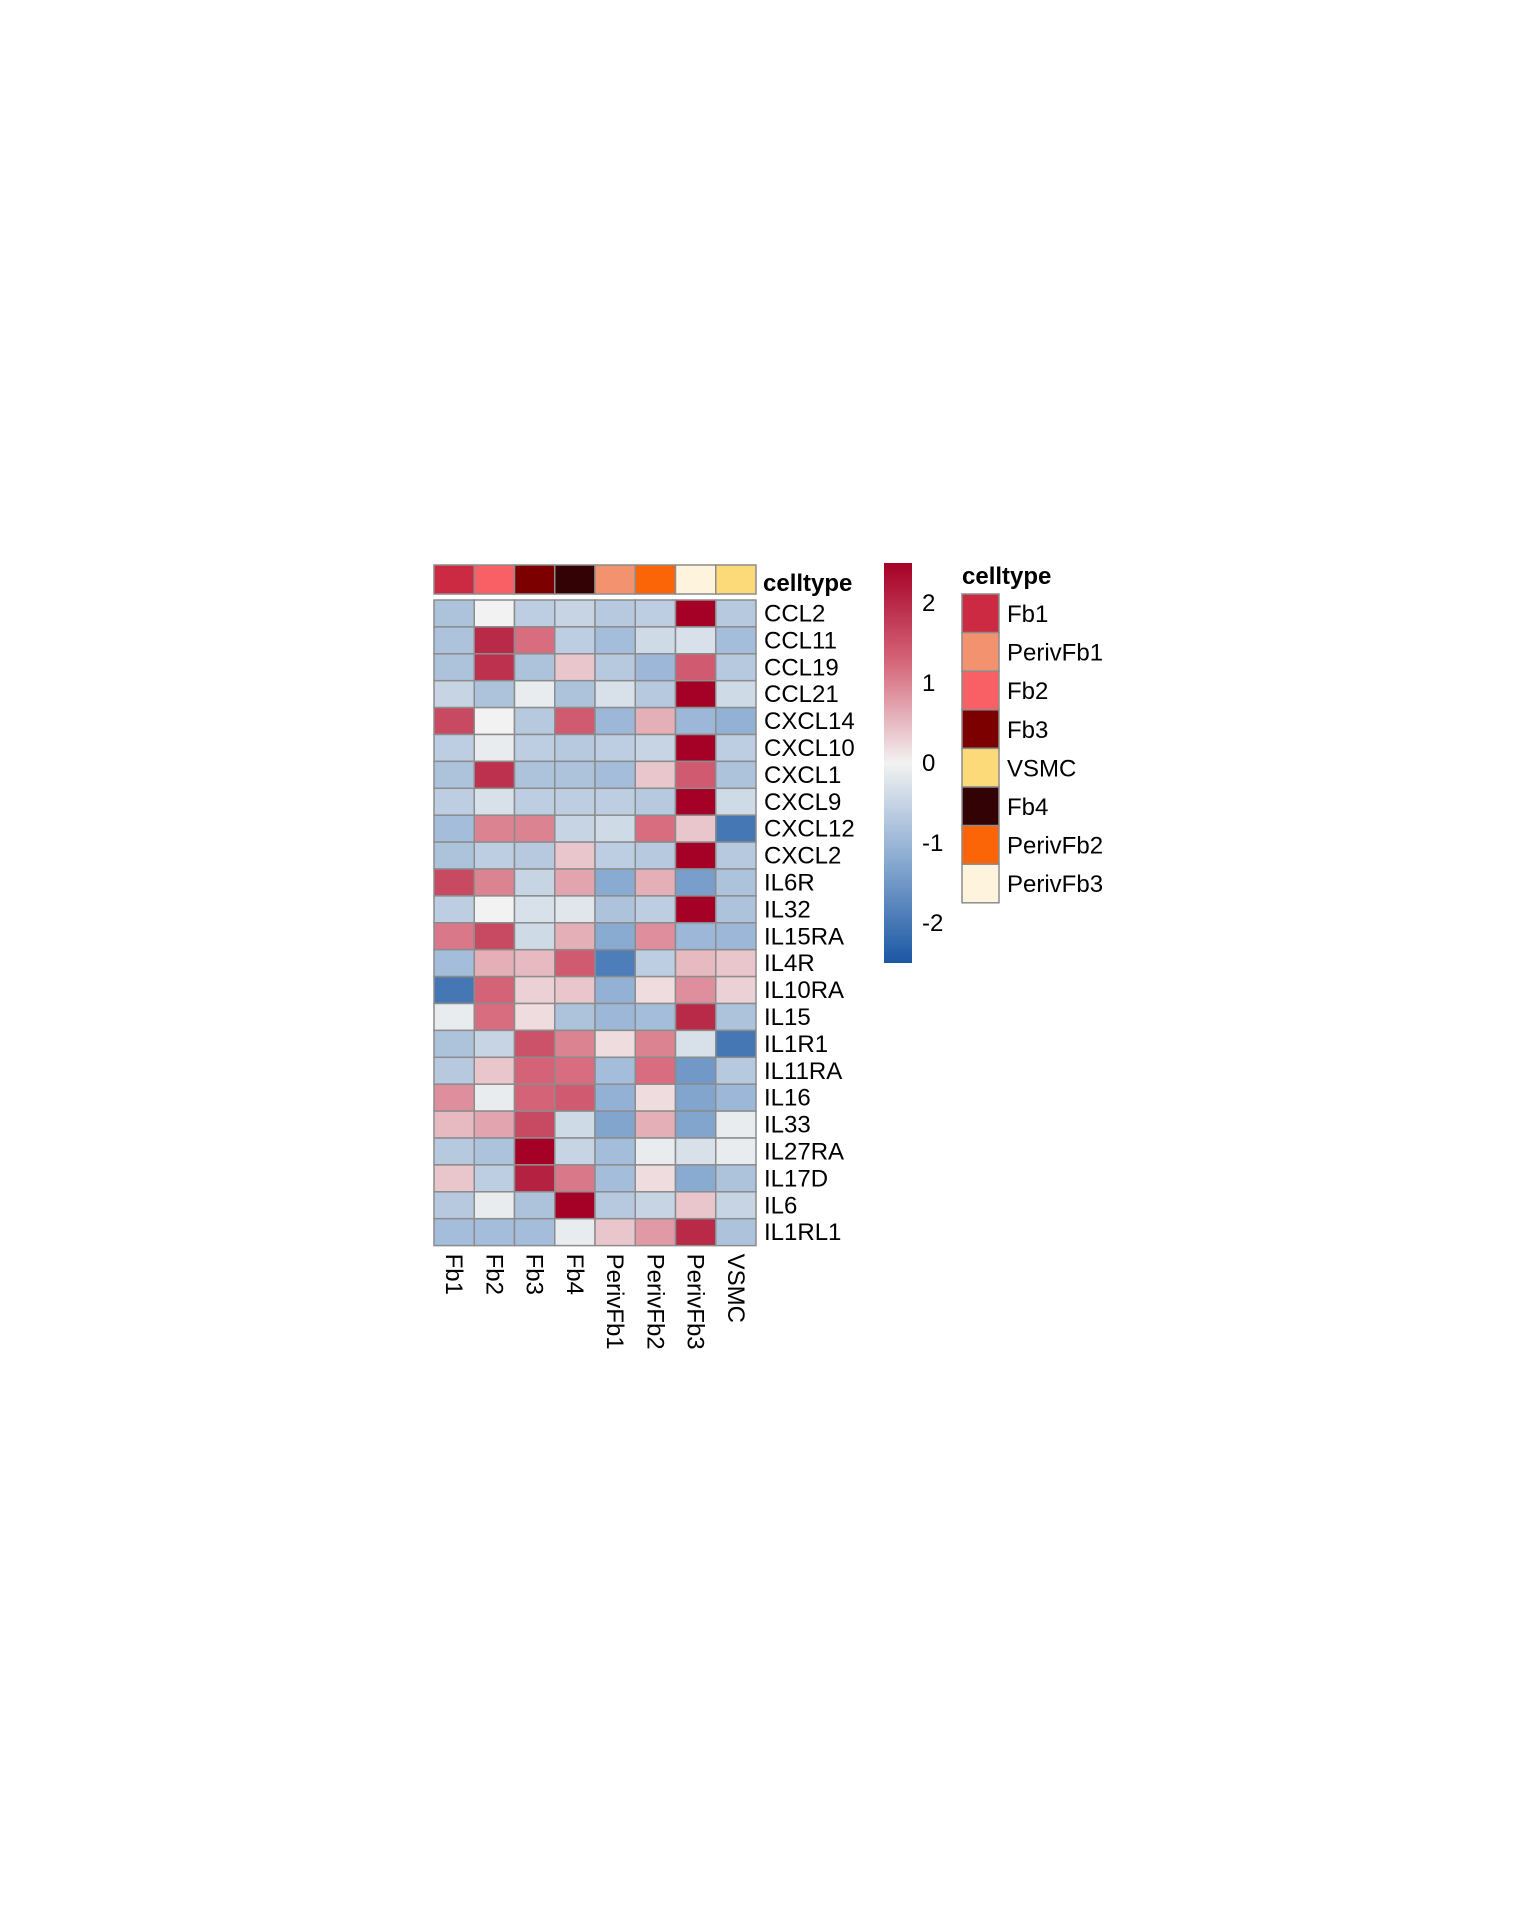  Describe the element at coordinates (493, 1274) in the screenshot. I see `column-label: Fb2` at that location.